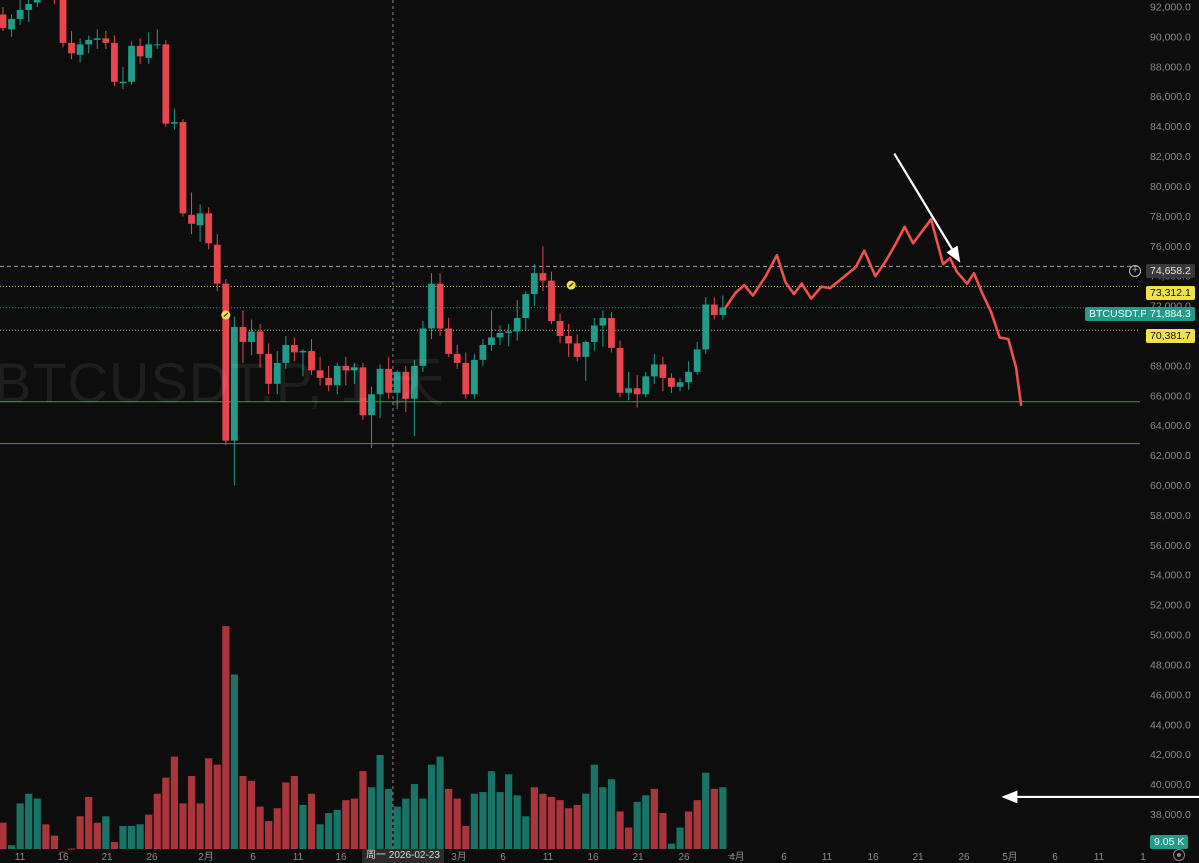 Image resolution: width=1199 pixels, height=863 pixels. What do you see at coordinates (1170, 606) in the screenshot?
I see `y-tick-label: 52,000.0` at bounding box center [1170, 606].